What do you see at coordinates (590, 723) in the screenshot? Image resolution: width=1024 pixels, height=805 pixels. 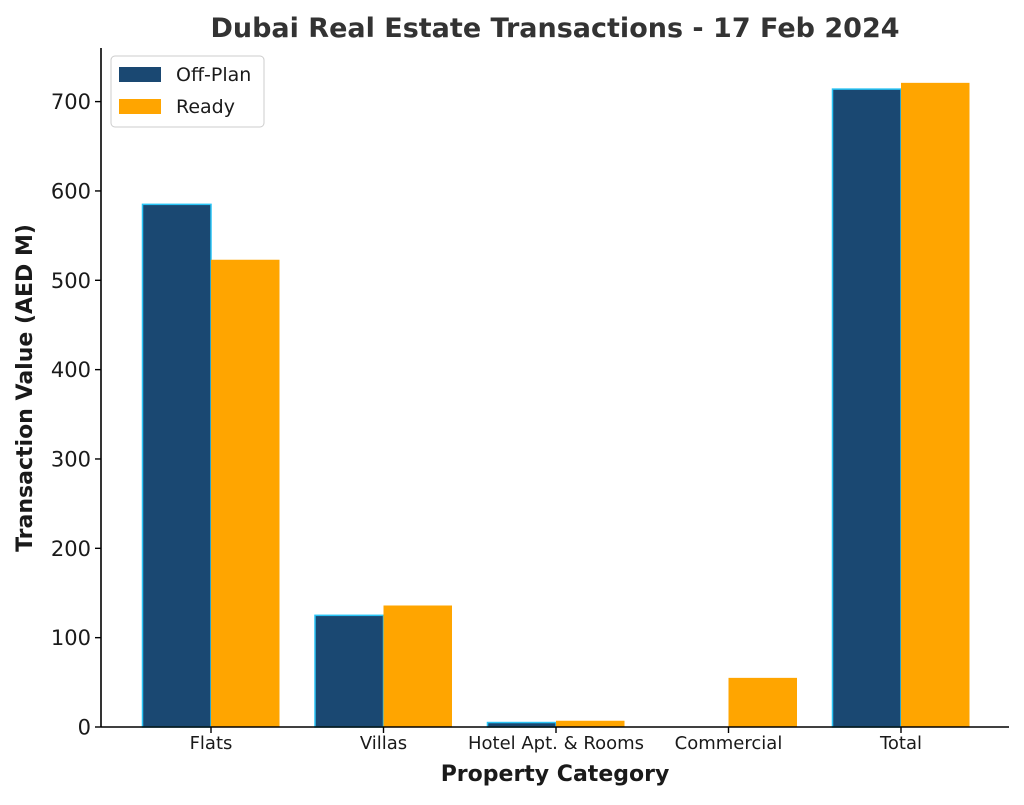 I see `bar-ready-hotel-apt-rooms` at bounding box center [590, 723].